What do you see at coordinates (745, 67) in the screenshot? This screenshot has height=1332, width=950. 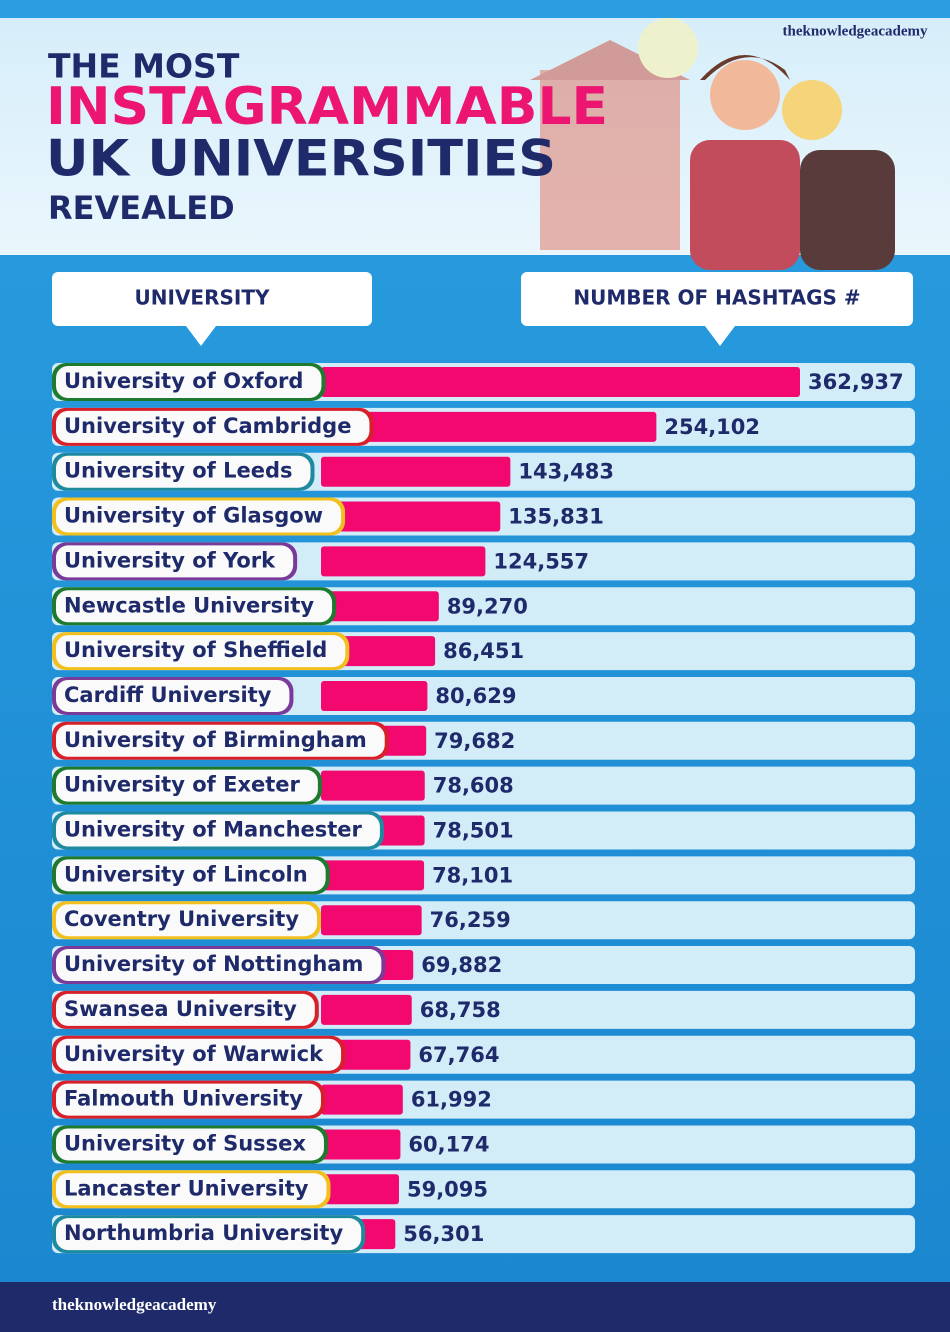 I see `hair` at bounding box center [745, 67].